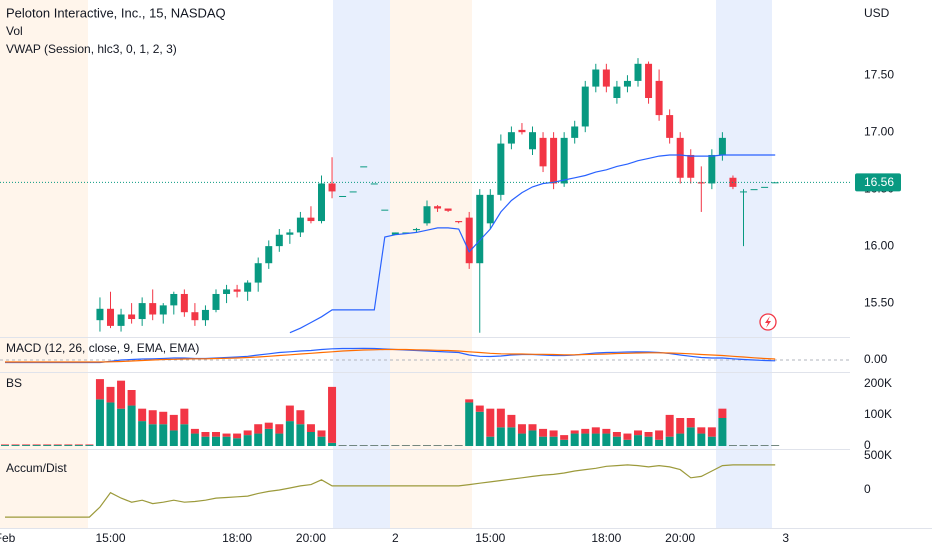 This screenshot has height=550, width=932. I want to click on x-tick-label: 2, so click(395, 538).